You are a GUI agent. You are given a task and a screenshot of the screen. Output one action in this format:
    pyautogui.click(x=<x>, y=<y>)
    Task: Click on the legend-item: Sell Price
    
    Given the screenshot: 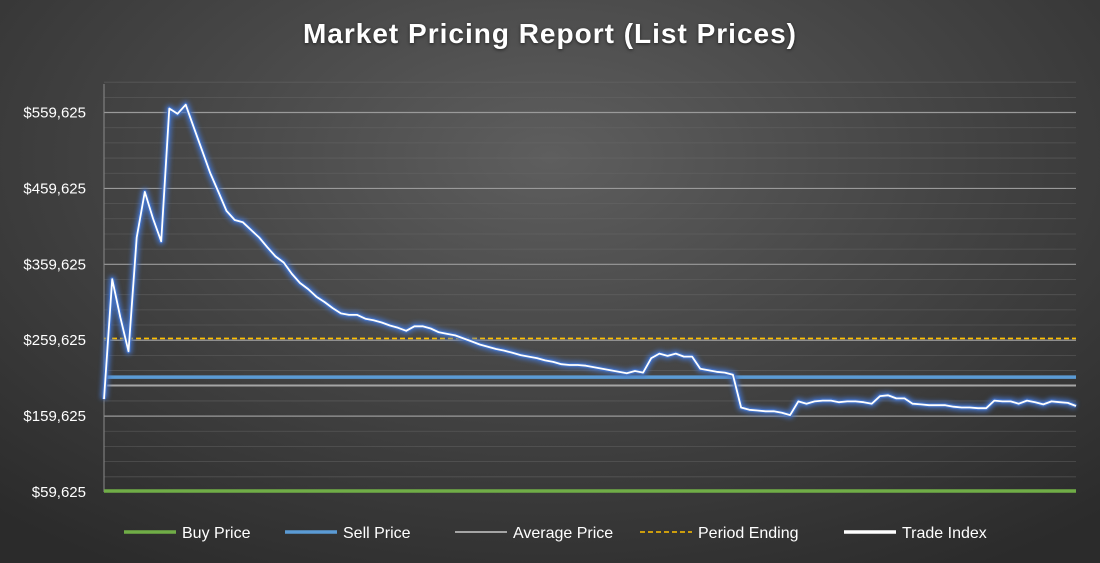 What is the action you would take?
    pyautogui.click(x=348, y=533)
    